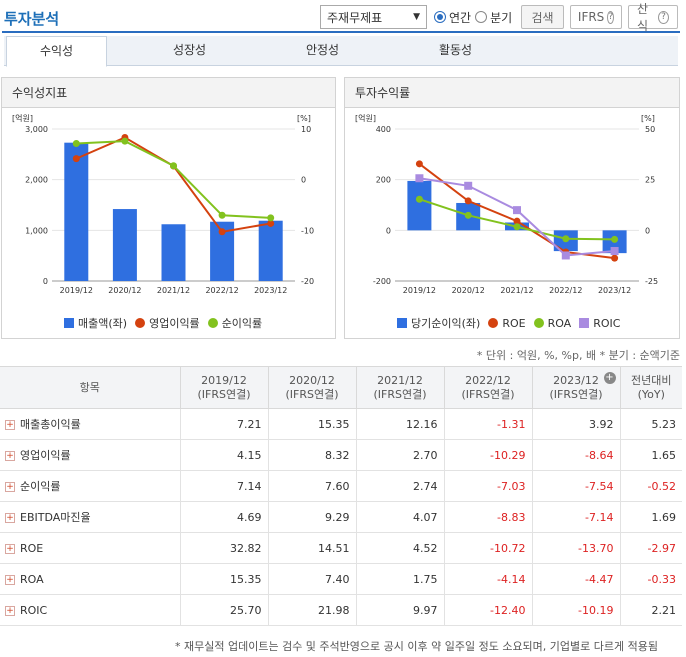 This screenshot has height=657, width=686. I want to click on row-label-cell: + ROE, so click(90, 548).